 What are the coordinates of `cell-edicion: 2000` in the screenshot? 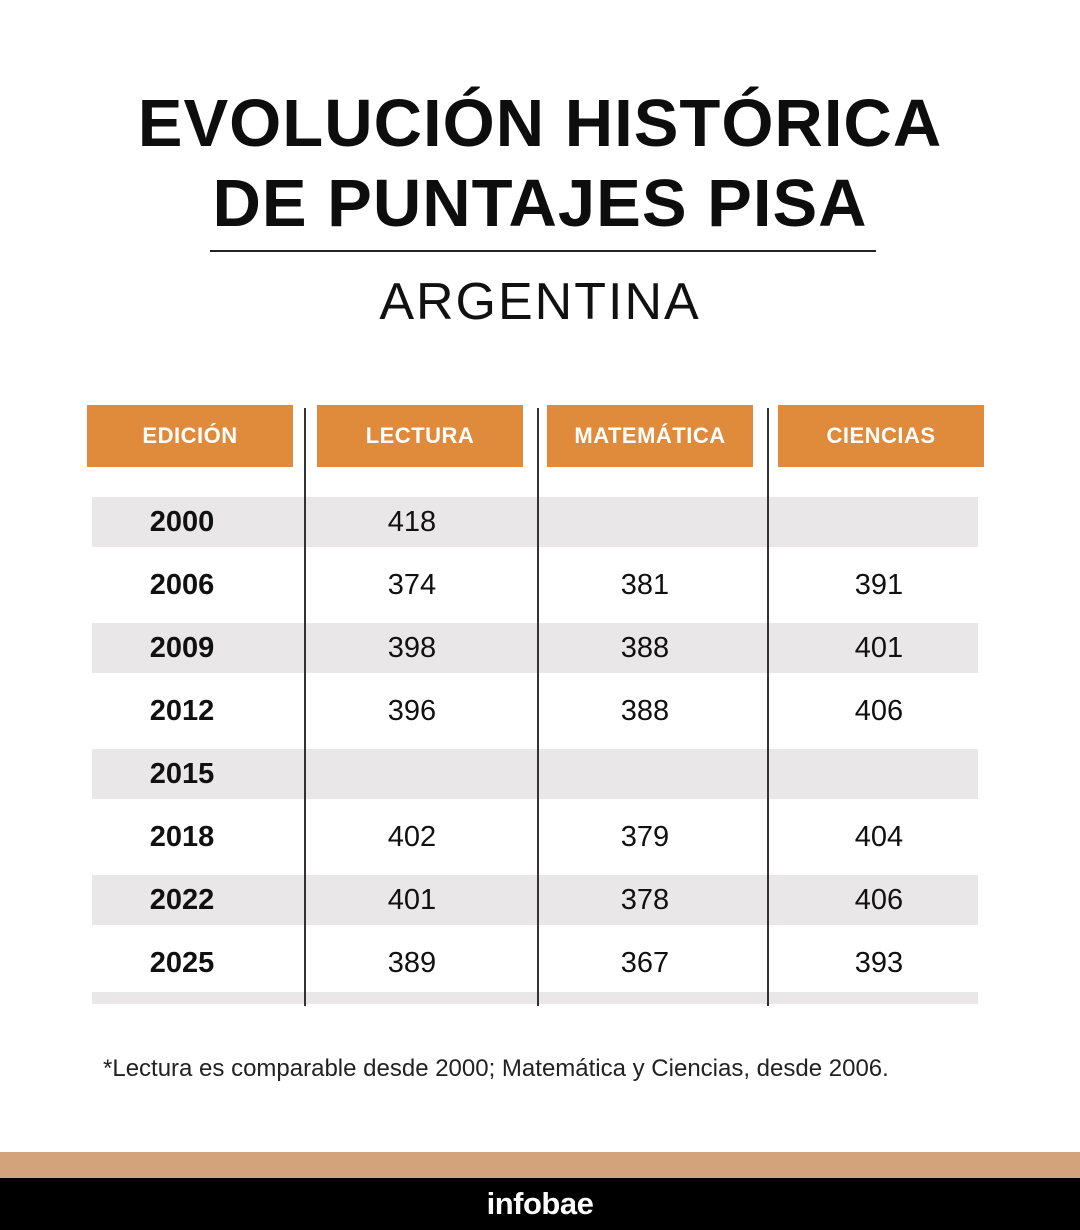 It's located at (182, 522).